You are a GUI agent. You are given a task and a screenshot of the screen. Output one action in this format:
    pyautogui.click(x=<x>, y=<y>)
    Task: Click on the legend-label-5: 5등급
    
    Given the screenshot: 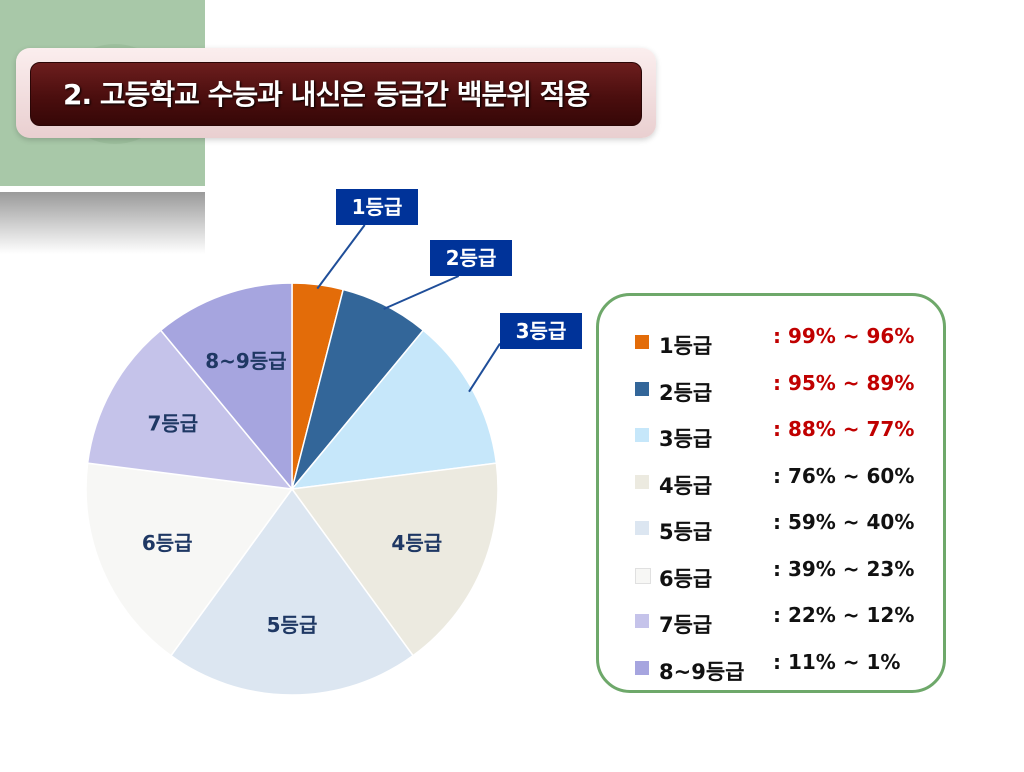 What is the action you would take?
    pyautogui.click(x=686, y=532)
    